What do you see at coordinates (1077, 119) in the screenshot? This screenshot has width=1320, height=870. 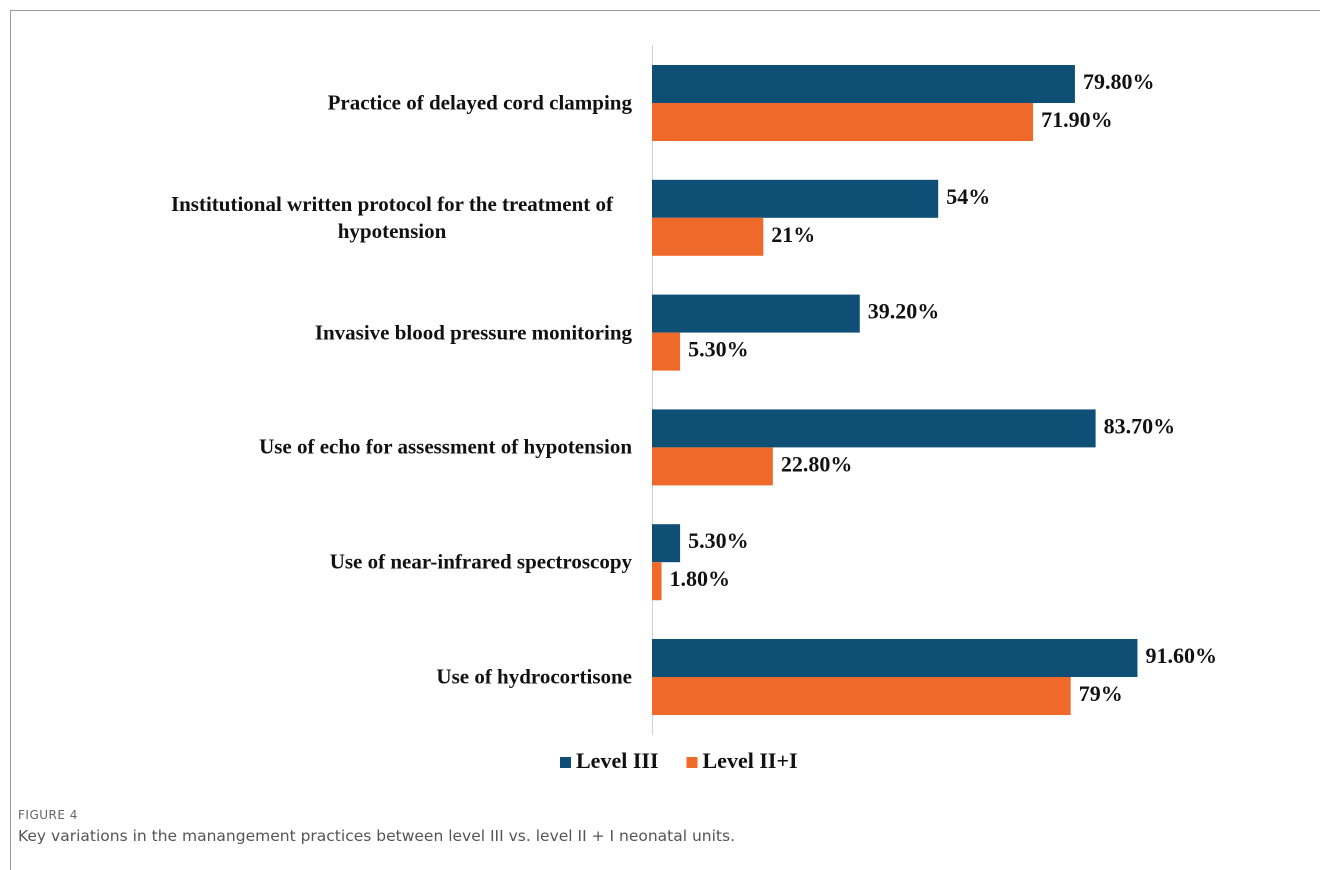 I see `value-label: 71.90%` at bounding box center [1077, 119].